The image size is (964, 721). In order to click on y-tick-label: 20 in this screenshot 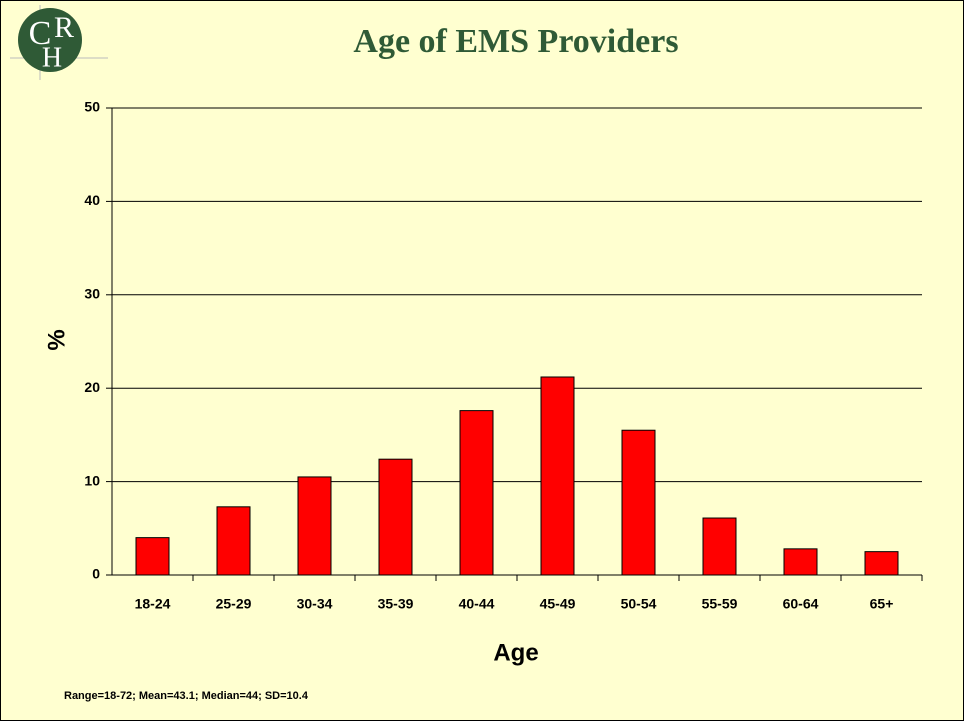, I will do `click(92, 387)`.